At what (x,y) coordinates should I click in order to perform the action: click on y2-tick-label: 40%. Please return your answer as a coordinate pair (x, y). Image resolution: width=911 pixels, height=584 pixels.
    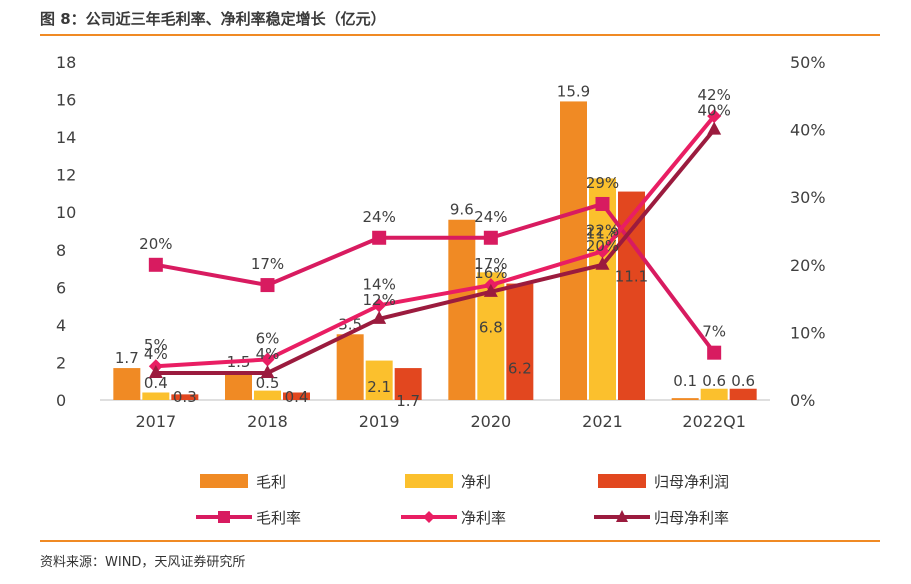
    Looking at the image, I should click on (808, 130).